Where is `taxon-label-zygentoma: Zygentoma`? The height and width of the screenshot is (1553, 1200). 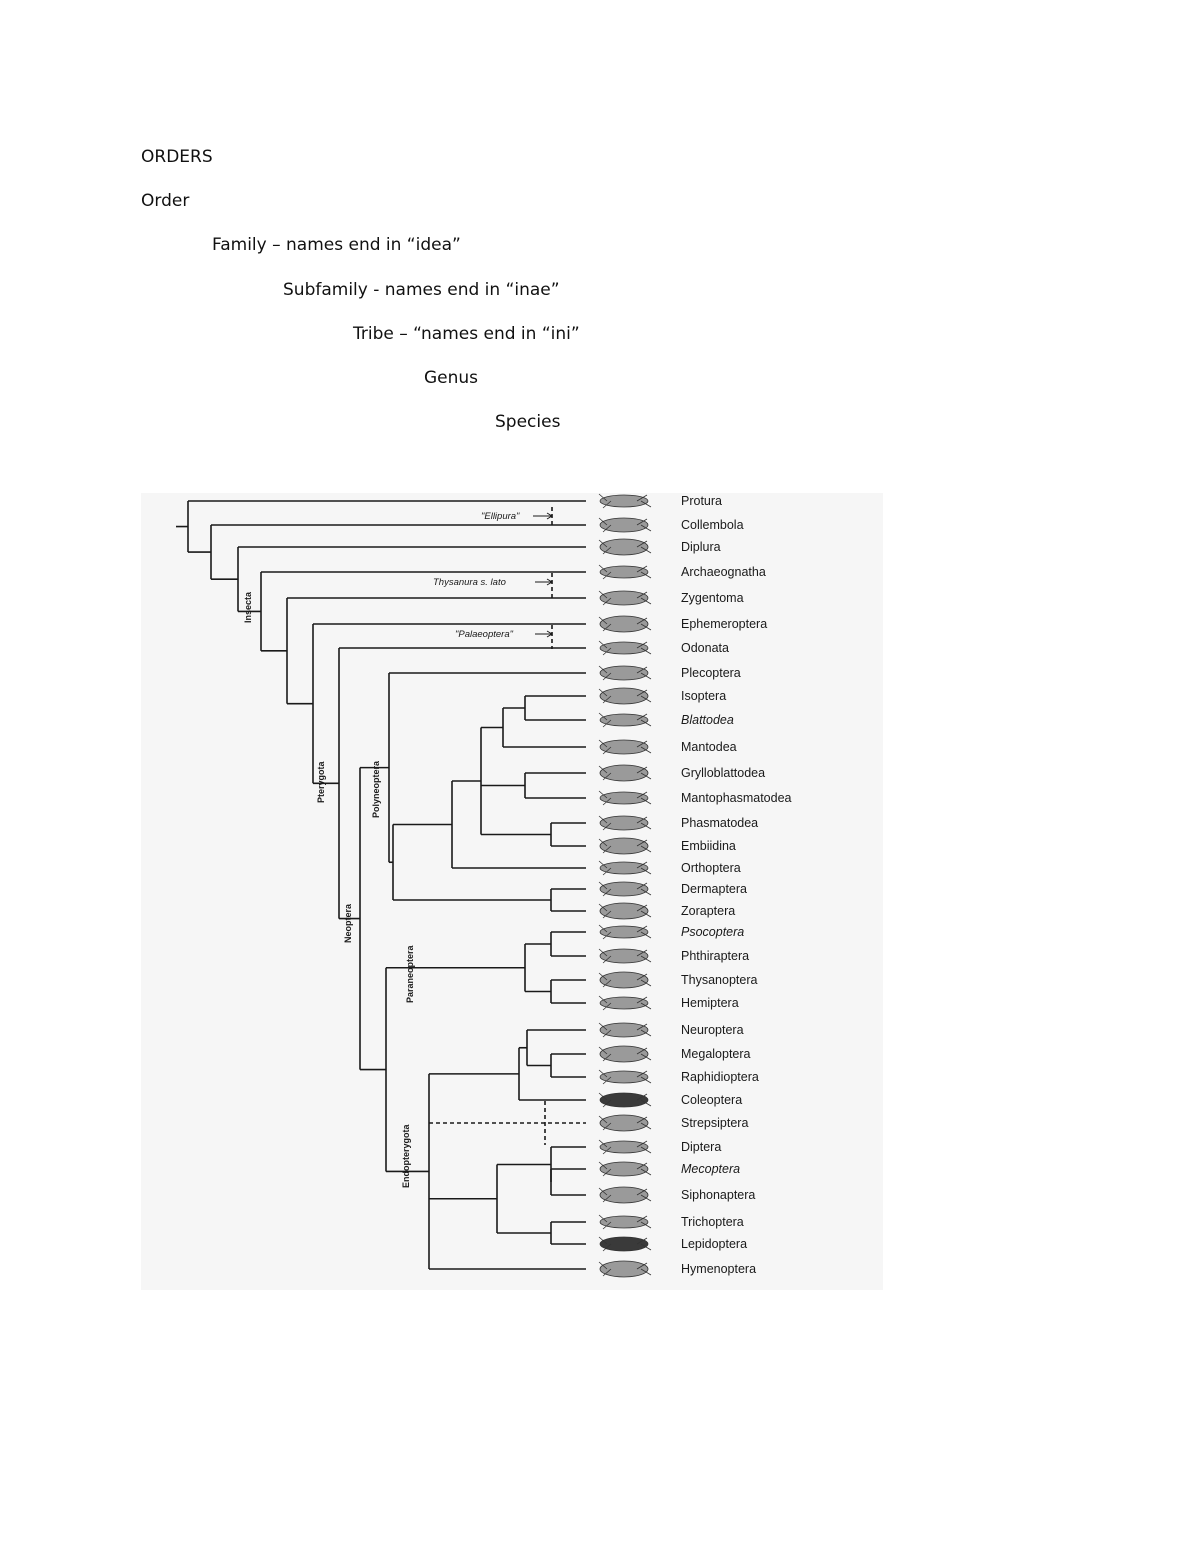
taxon-label-zygentoma: Zygentoma is located at coordinates (712, 598).